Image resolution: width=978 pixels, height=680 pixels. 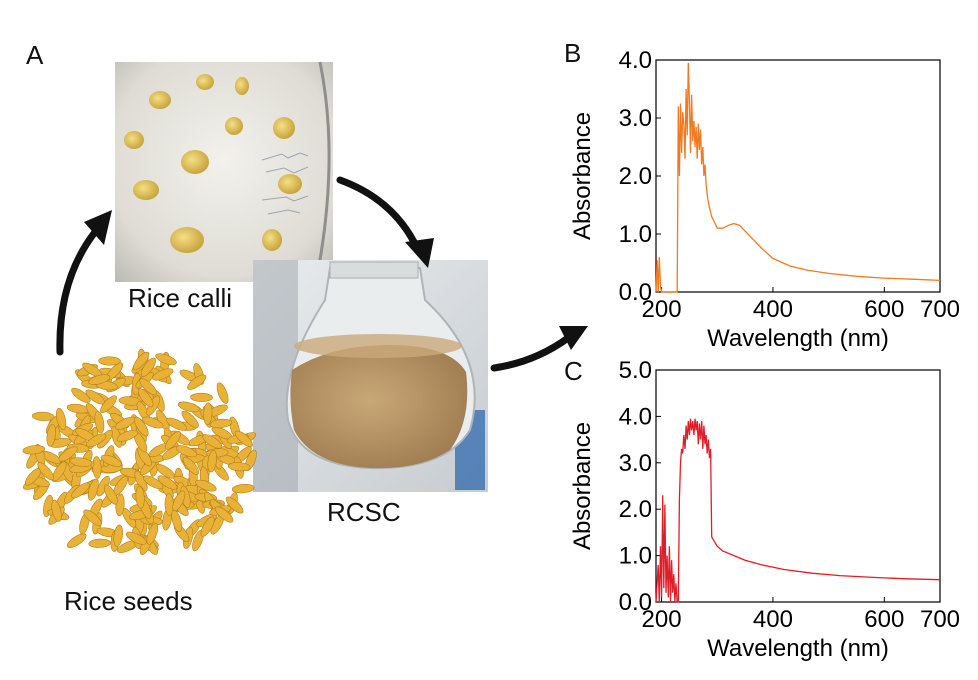 What do you see at coordinates (77, 292) in the screenshot?
I see `arrow-seeds-to-calli` at bounding box center [77, 292].